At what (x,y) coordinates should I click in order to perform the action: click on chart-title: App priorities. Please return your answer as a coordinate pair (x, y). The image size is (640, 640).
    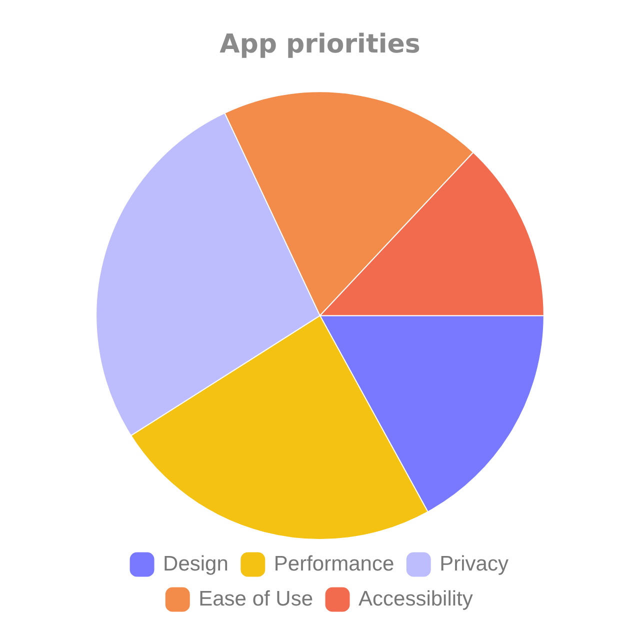
    Looking at the image, I should click on (320, 44).